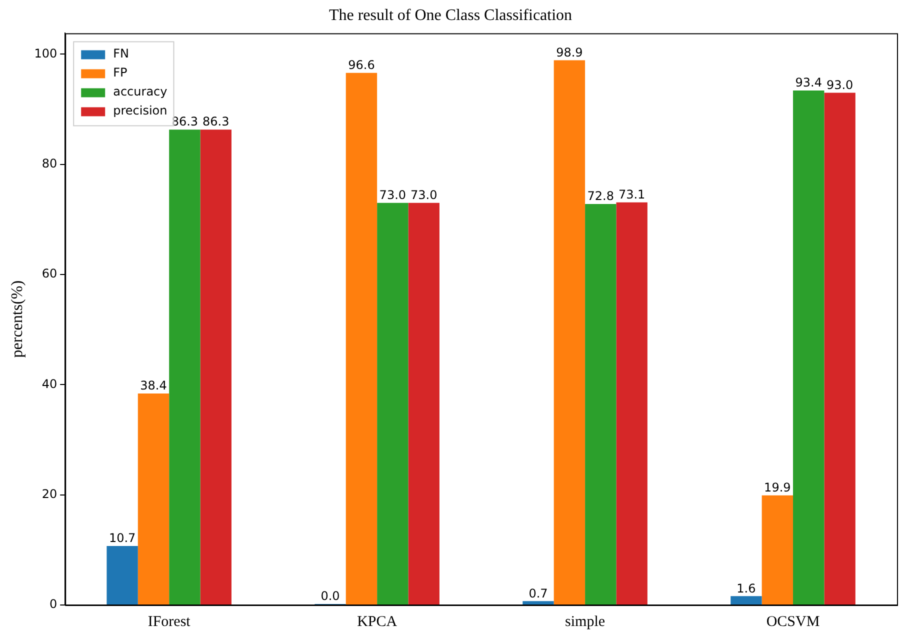  What do you see at coordinates (538, 593) in the screenshot?
I see `data-label: 0.7` at bounding box center [538, 593].